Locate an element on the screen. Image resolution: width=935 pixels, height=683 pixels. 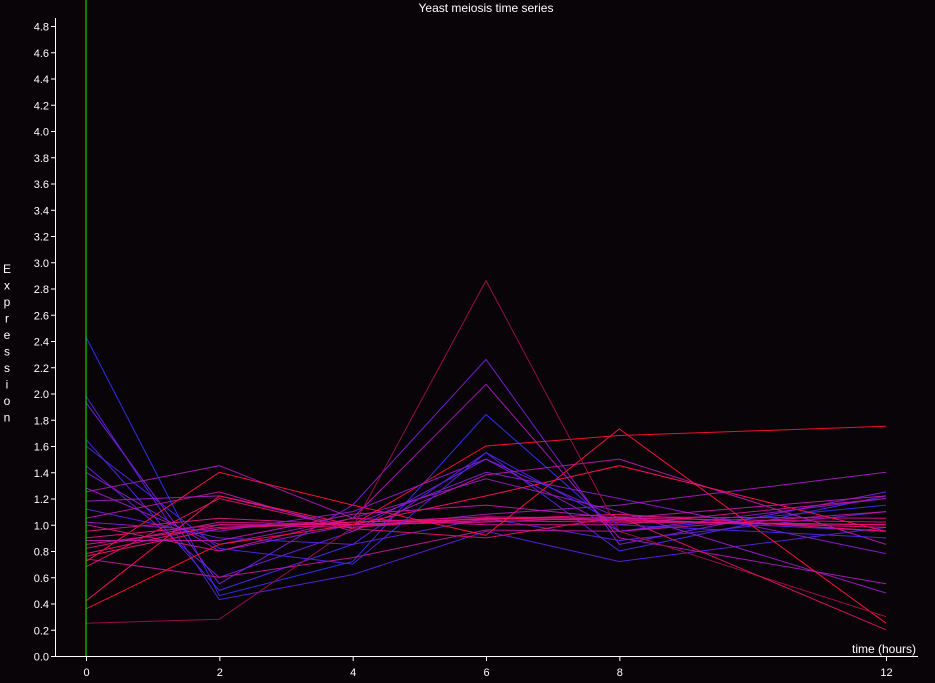
y-tick-label: 0.6 is located at coordinates (41, 579).